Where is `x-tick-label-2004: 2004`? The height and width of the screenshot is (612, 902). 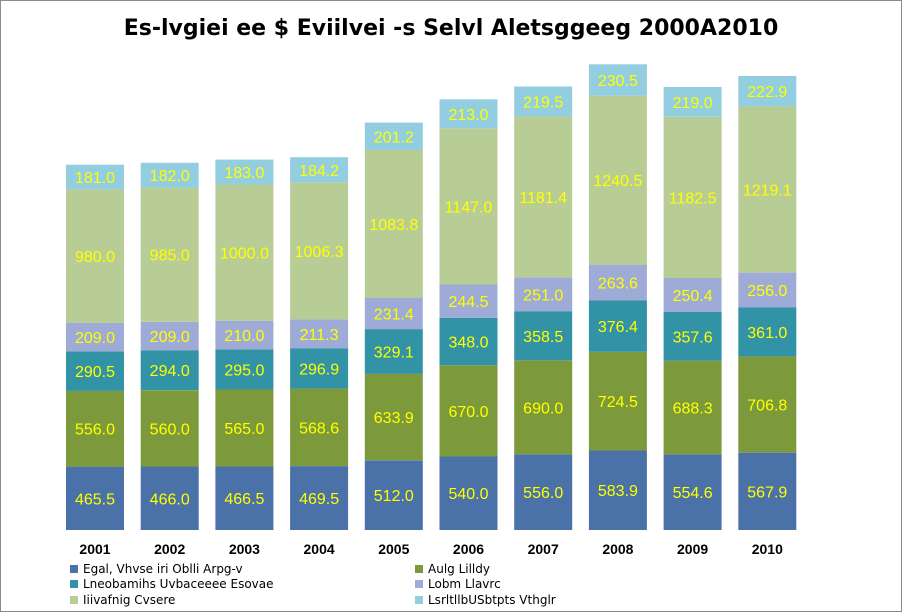
x-tick-label-2004: 2004 is located at coordinates (319, 549).